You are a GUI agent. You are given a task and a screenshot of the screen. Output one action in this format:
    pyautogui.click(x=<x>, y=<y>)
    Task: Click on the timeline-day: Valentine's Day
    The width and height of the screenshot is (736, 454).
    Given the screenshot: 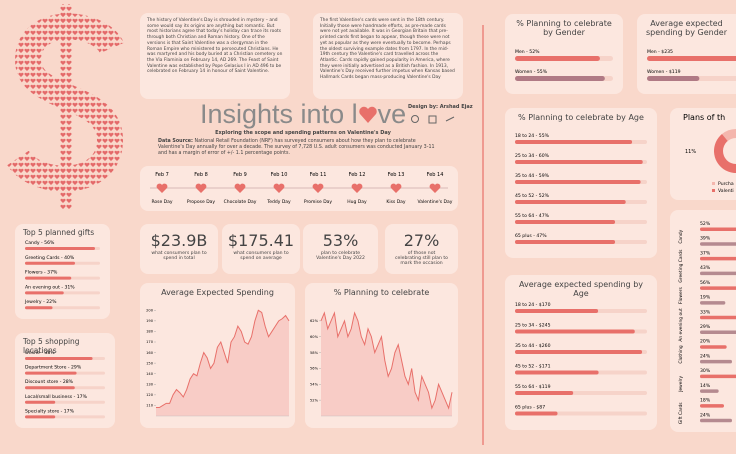 What is the action you would take?
    pyautogui.click(x=435, y=202)
    